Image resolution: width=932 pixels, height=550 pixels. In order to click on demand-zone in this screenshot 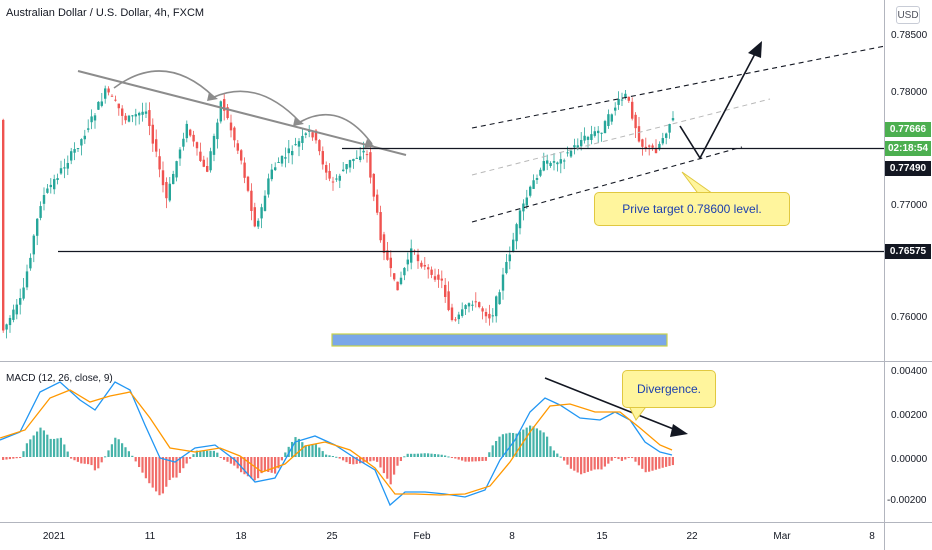, I will do `click(499, 340)`.